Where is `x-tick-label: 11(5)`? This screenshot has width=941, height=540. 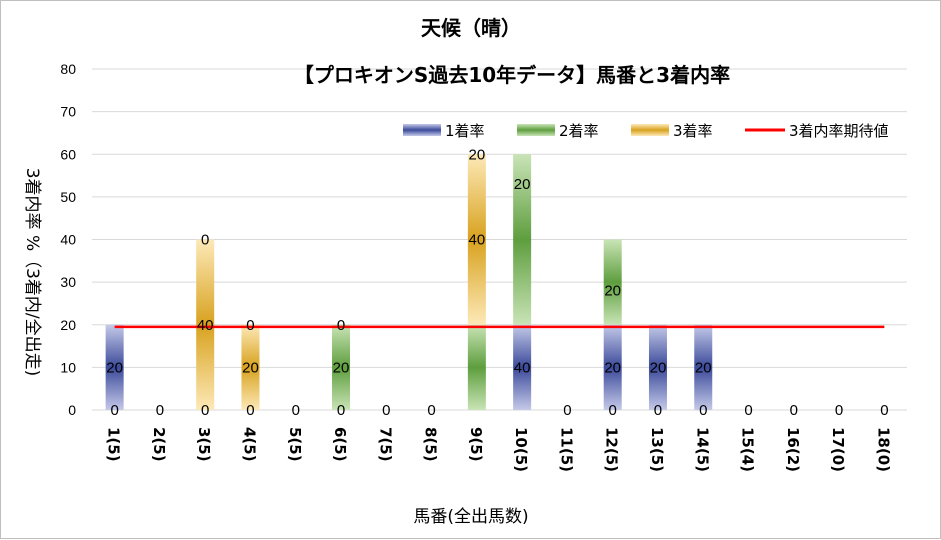
x-tick-label: 11(5) is located at coordinates (566, 449).